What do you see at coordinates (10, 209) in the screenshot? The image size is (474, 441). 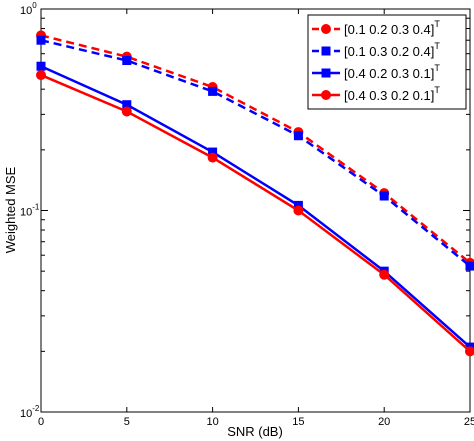 I see `y-axis-label: Weighted MSE` at bounding box center [10, 209].